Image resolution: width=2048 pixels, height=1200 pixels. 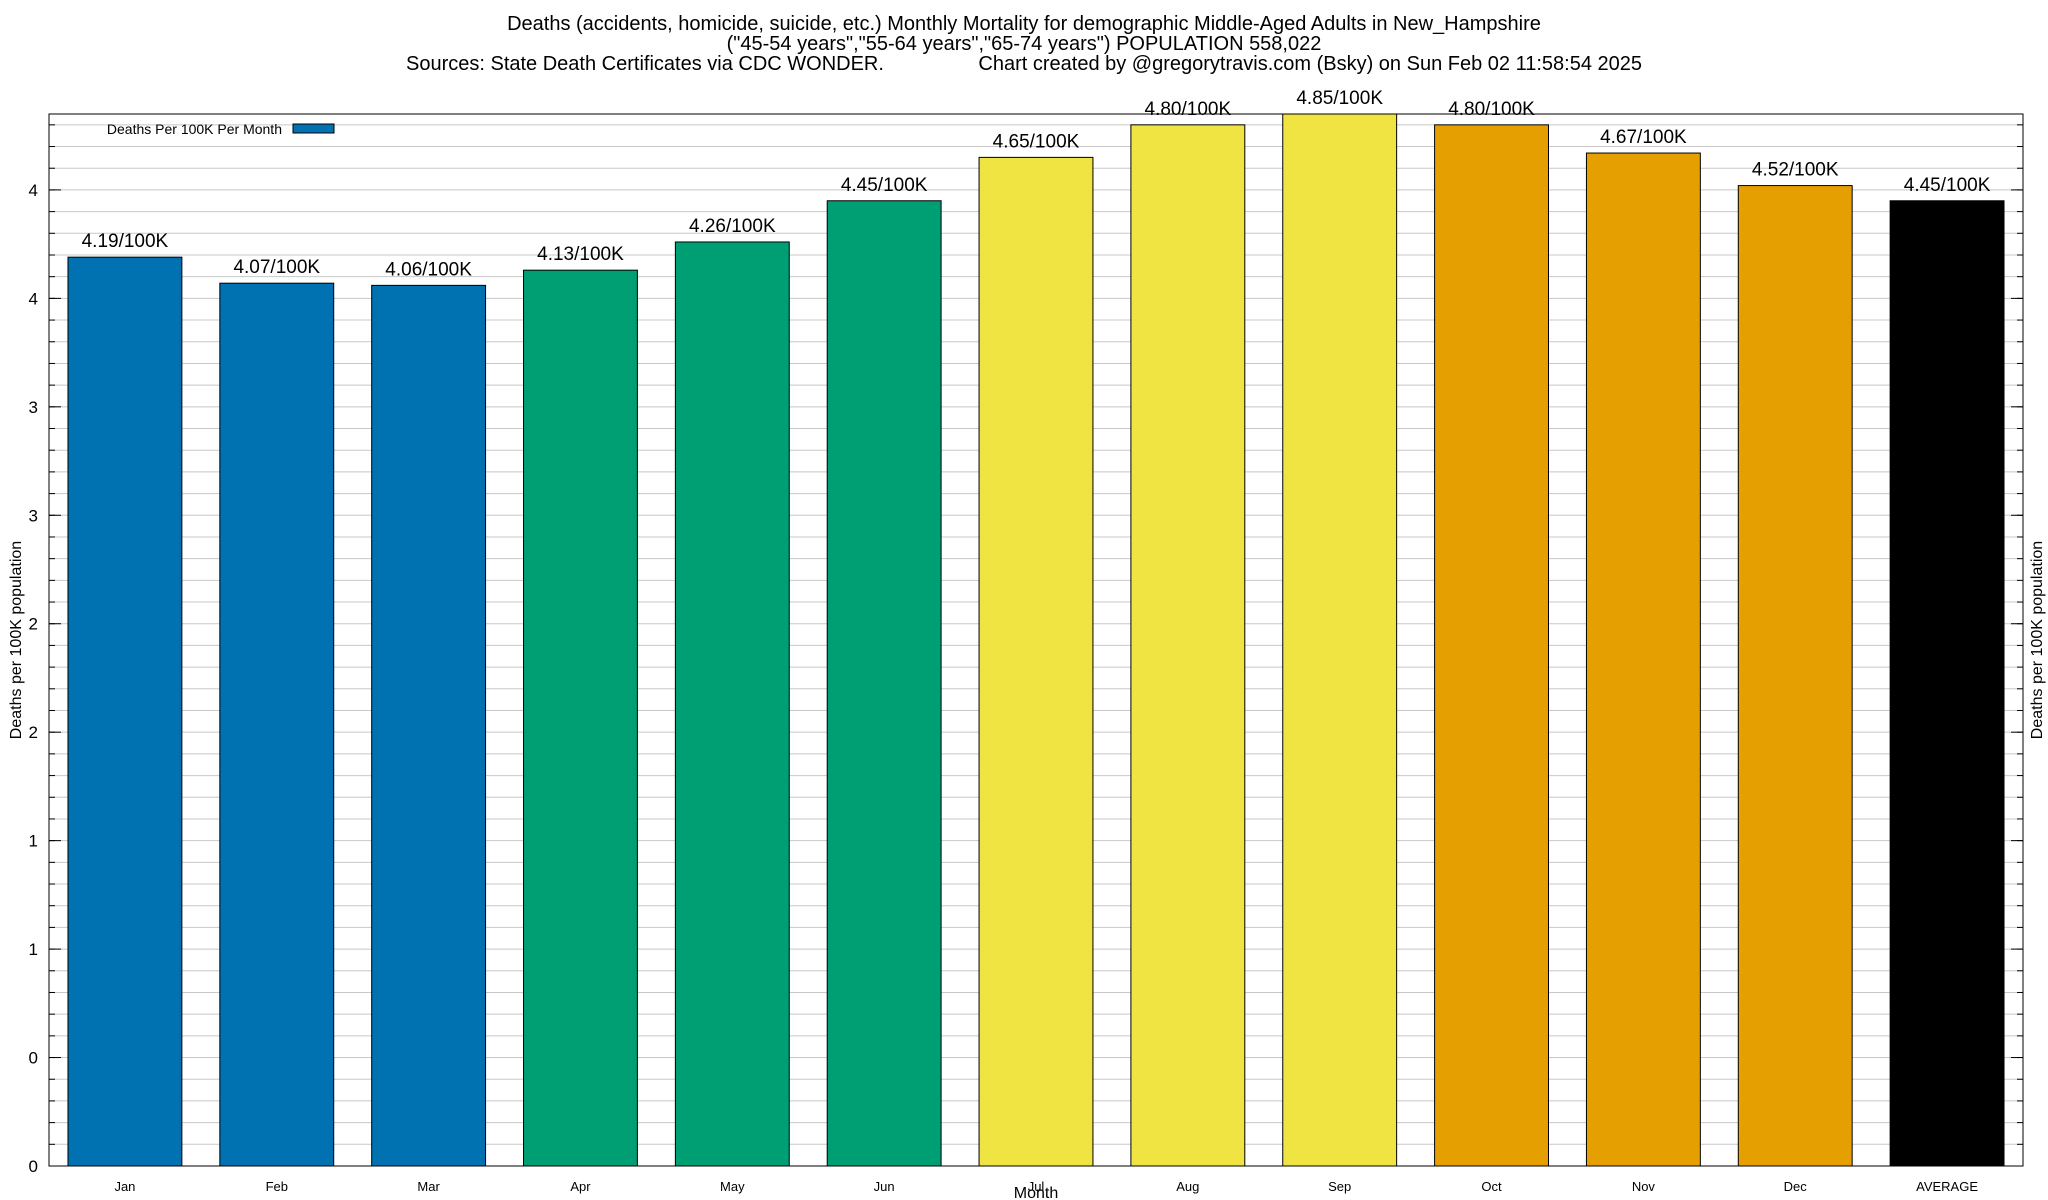 I want to click on x-tick-label: May, so click(x=732, y=1186).